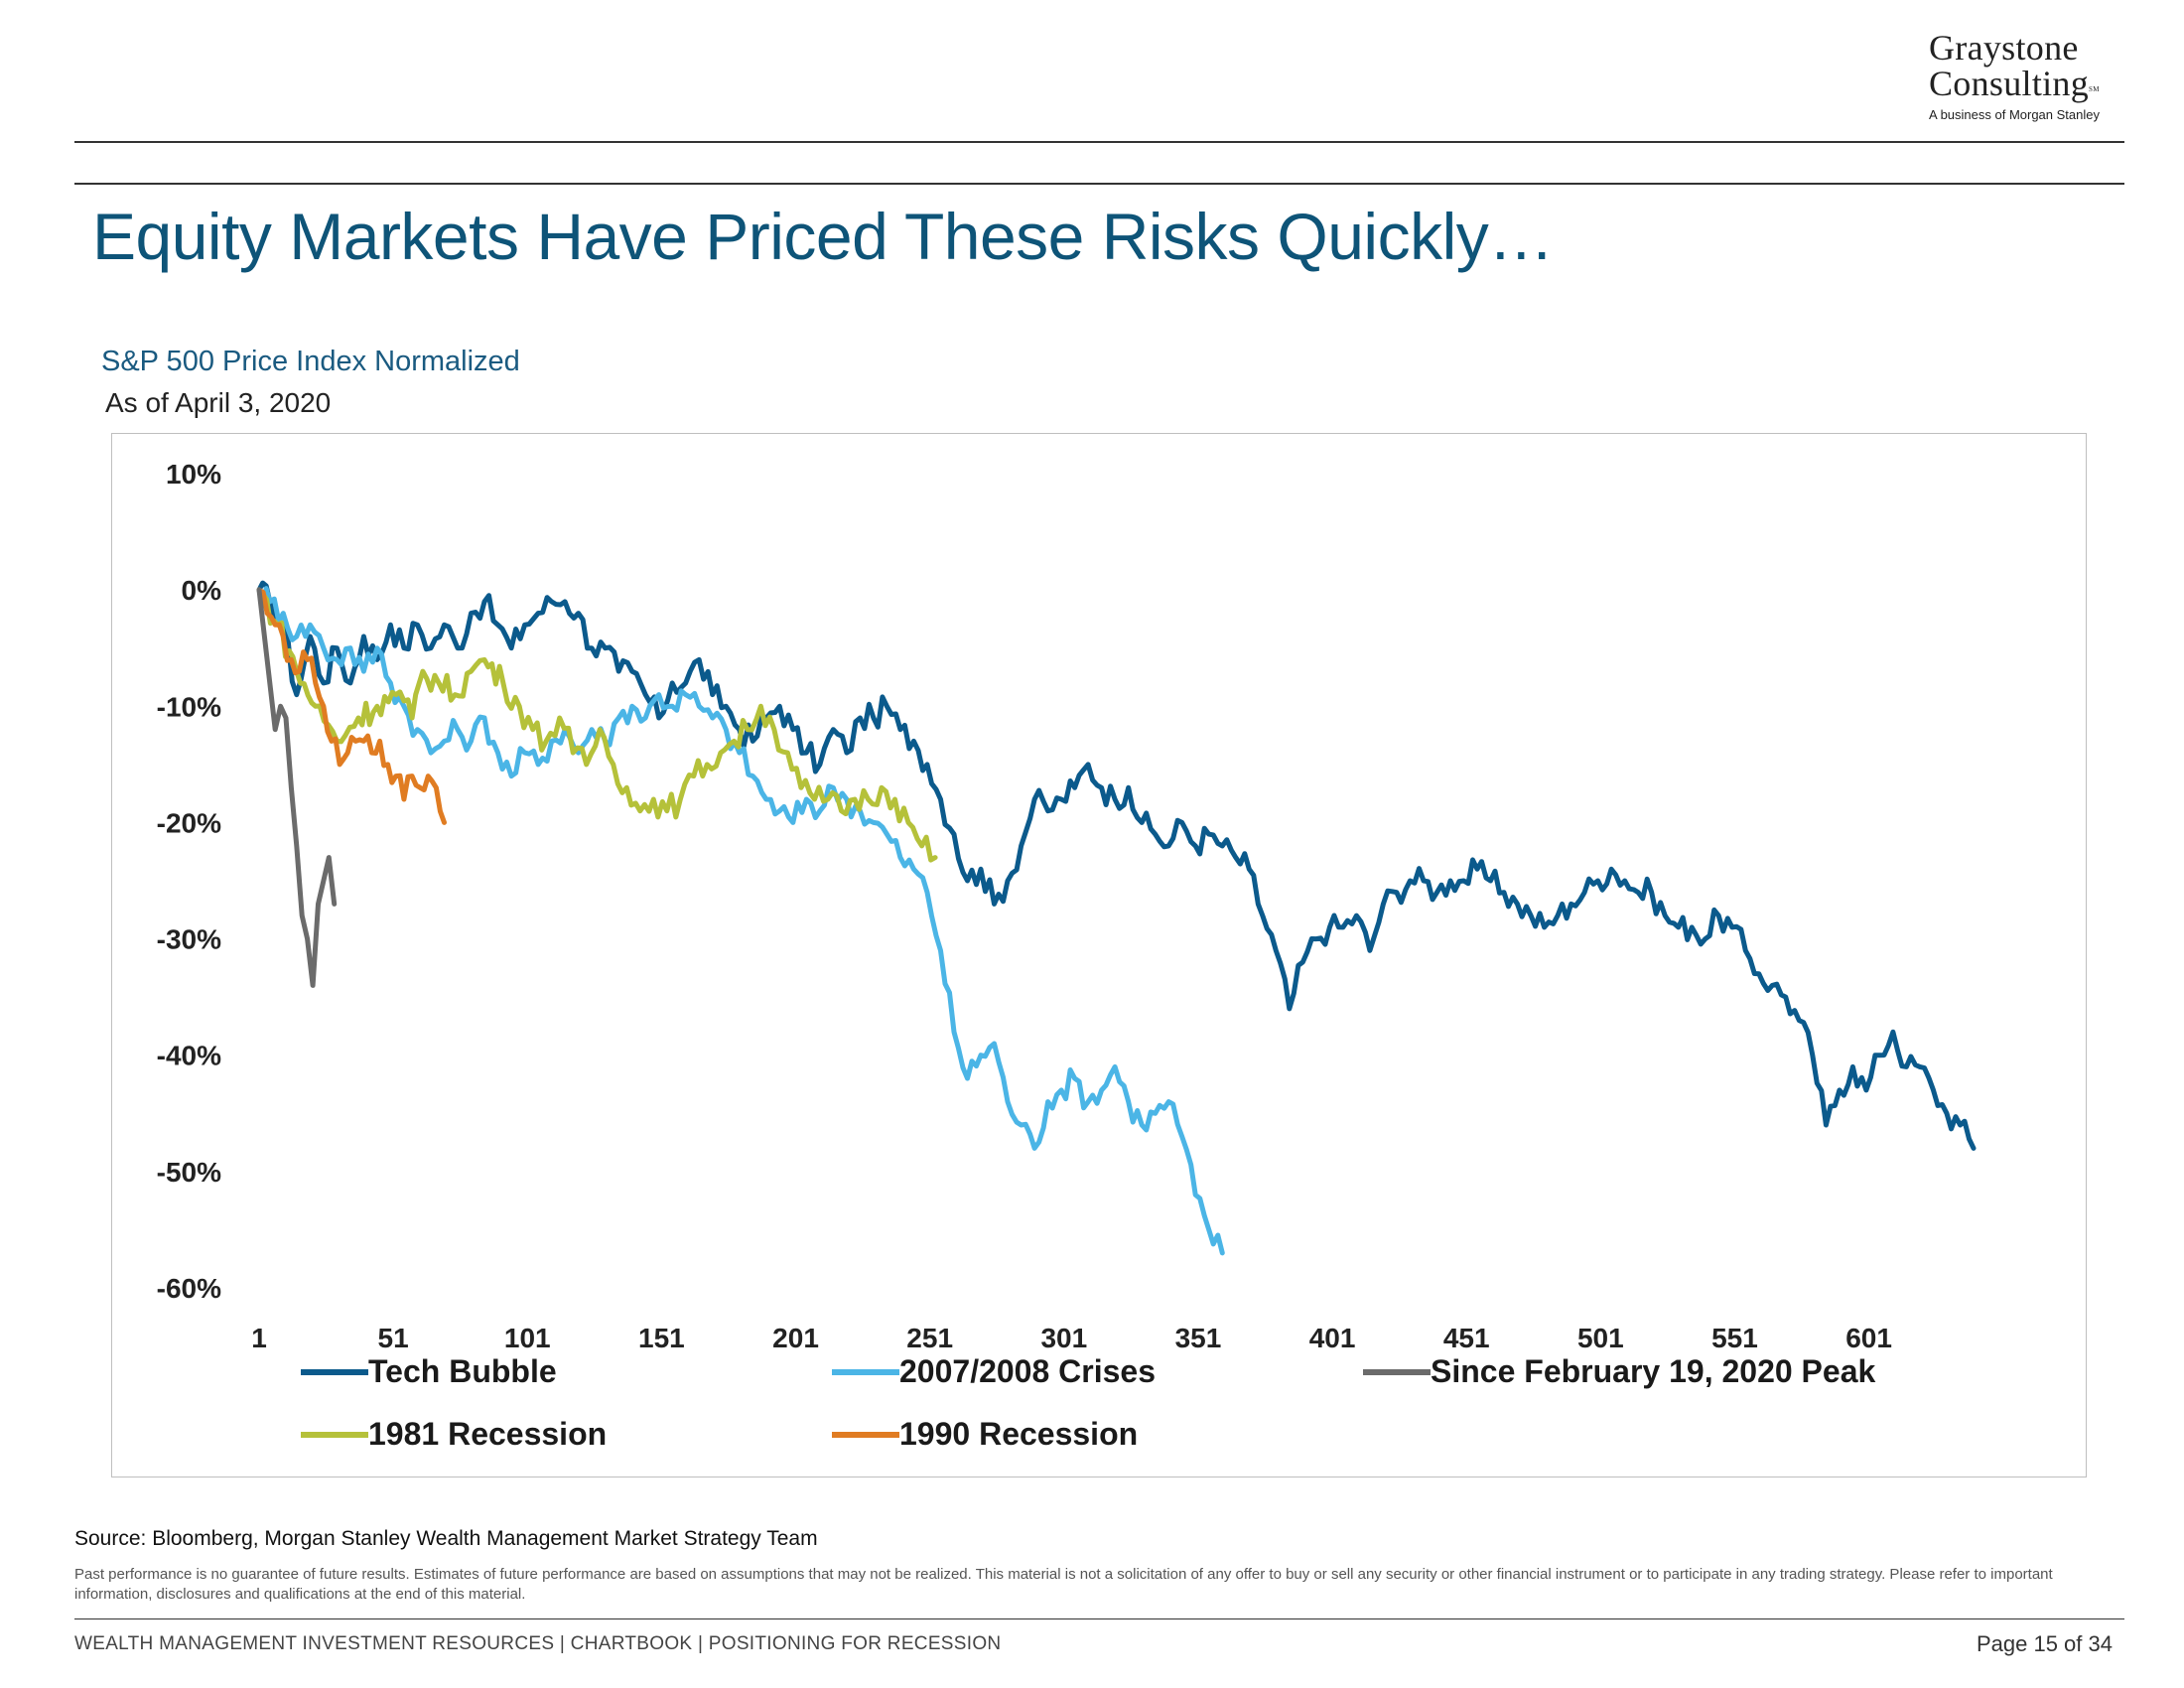 Image resolution: width=2184 pixels, height=1688 pixels. I want to click on y-tick-label: -10%, so click(189, 706).